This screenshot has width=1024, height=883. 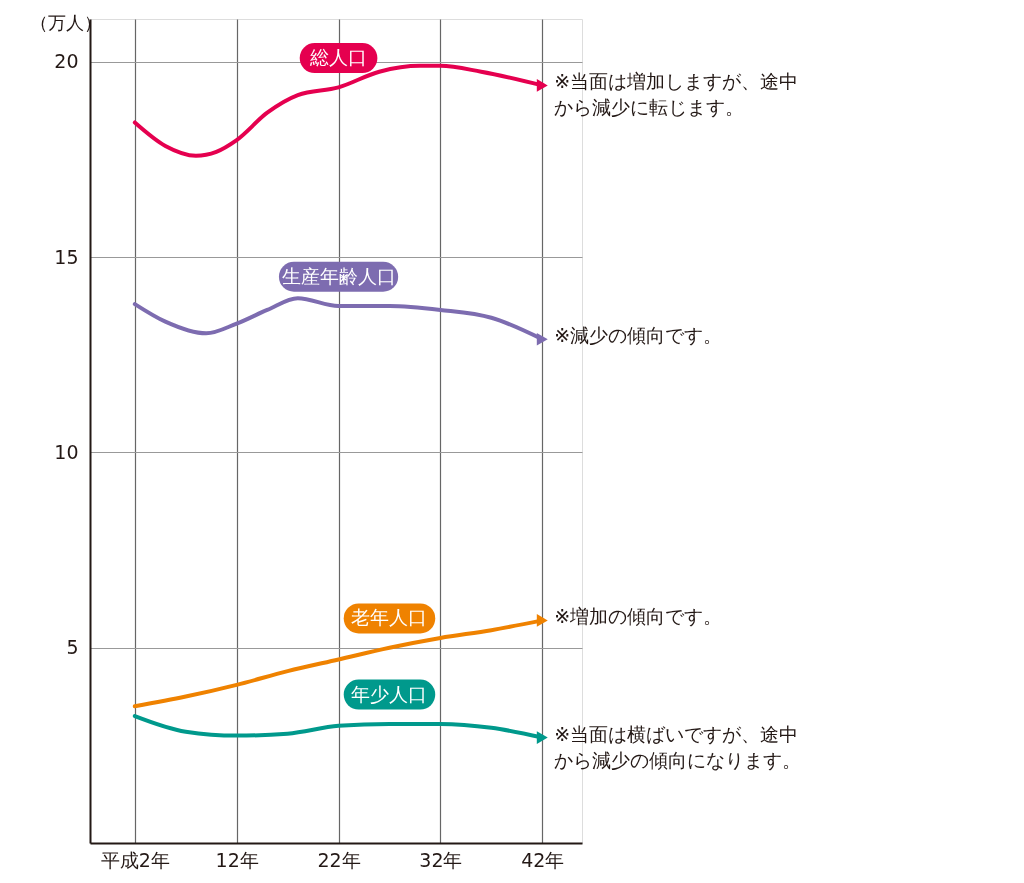 What do you see at coordinates (638, 335) in the screenshot?
I see `annotation: ※減少の傾向です。` at bounding box center [638, 335].